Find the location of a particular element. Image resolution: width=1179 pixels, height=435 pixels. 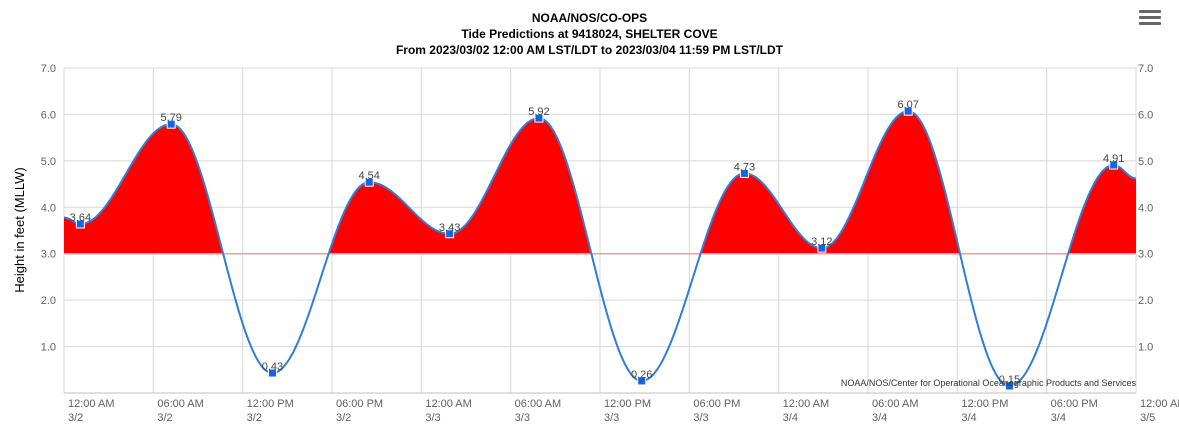

y-tick-label-left: 6.0 is located at coordinates (48, 115).